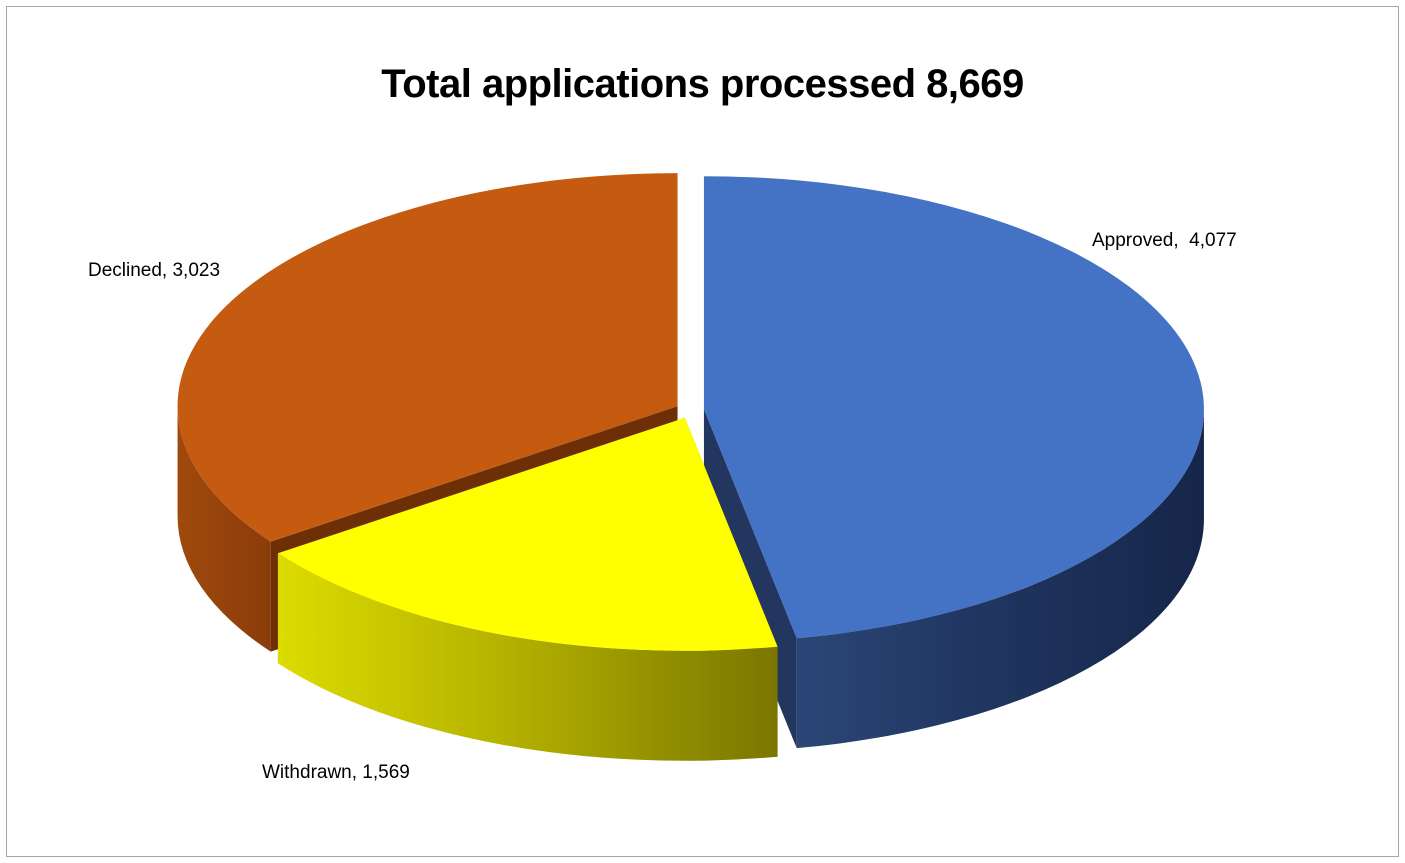  What do you see at coordinates (527, 534) in the screenshot?
I see `pie-slice-withdrawn` at bounding box center [527, 534].